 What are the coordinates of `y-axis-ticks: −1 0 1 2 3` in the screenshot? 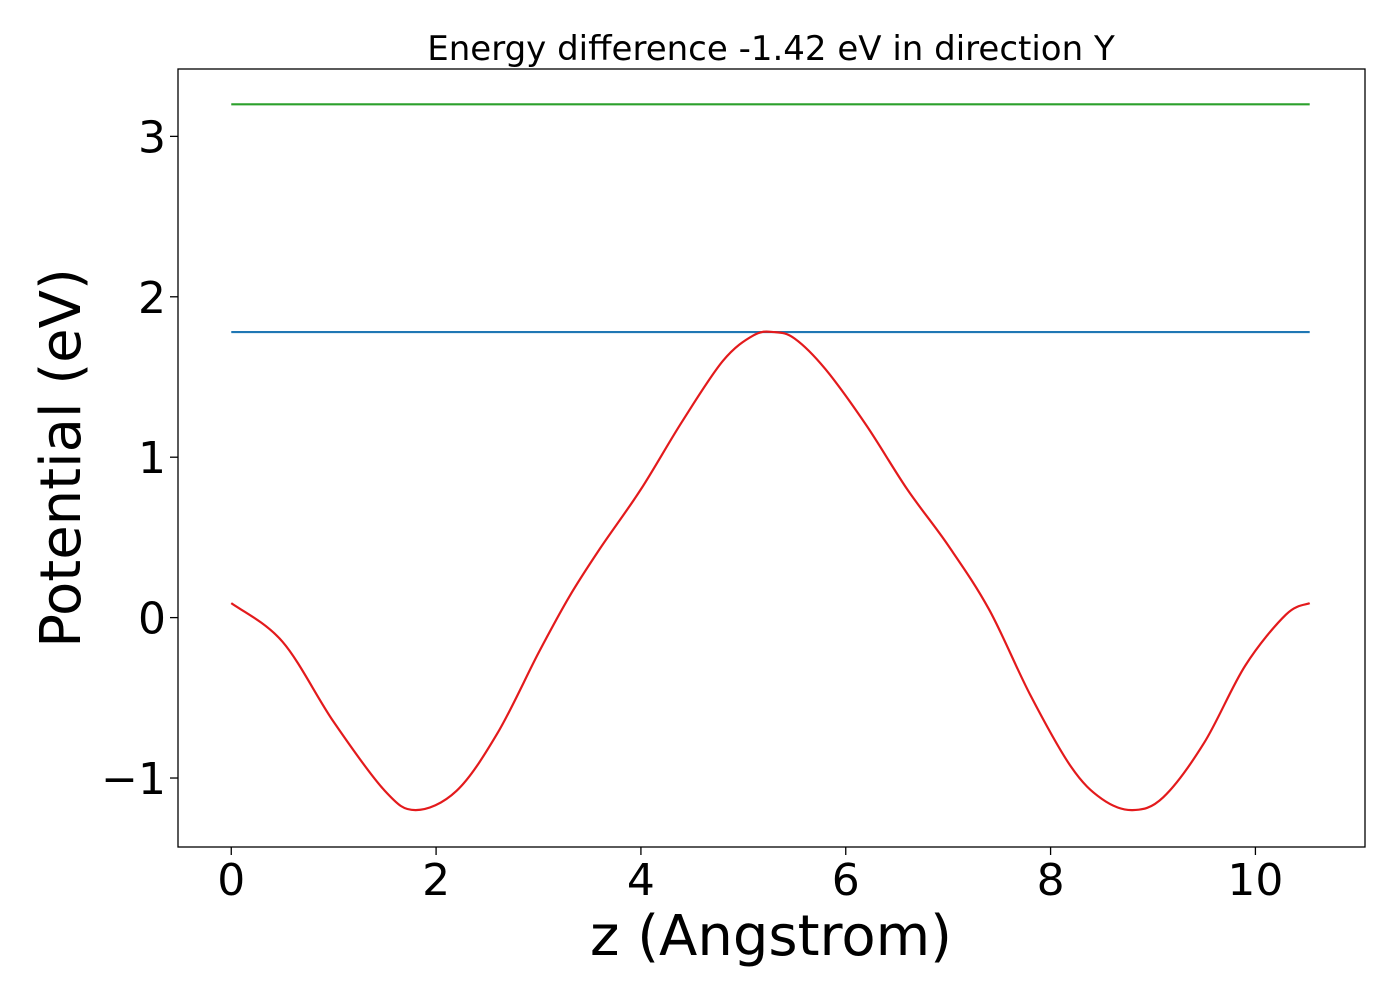 It's located at (139, 458).